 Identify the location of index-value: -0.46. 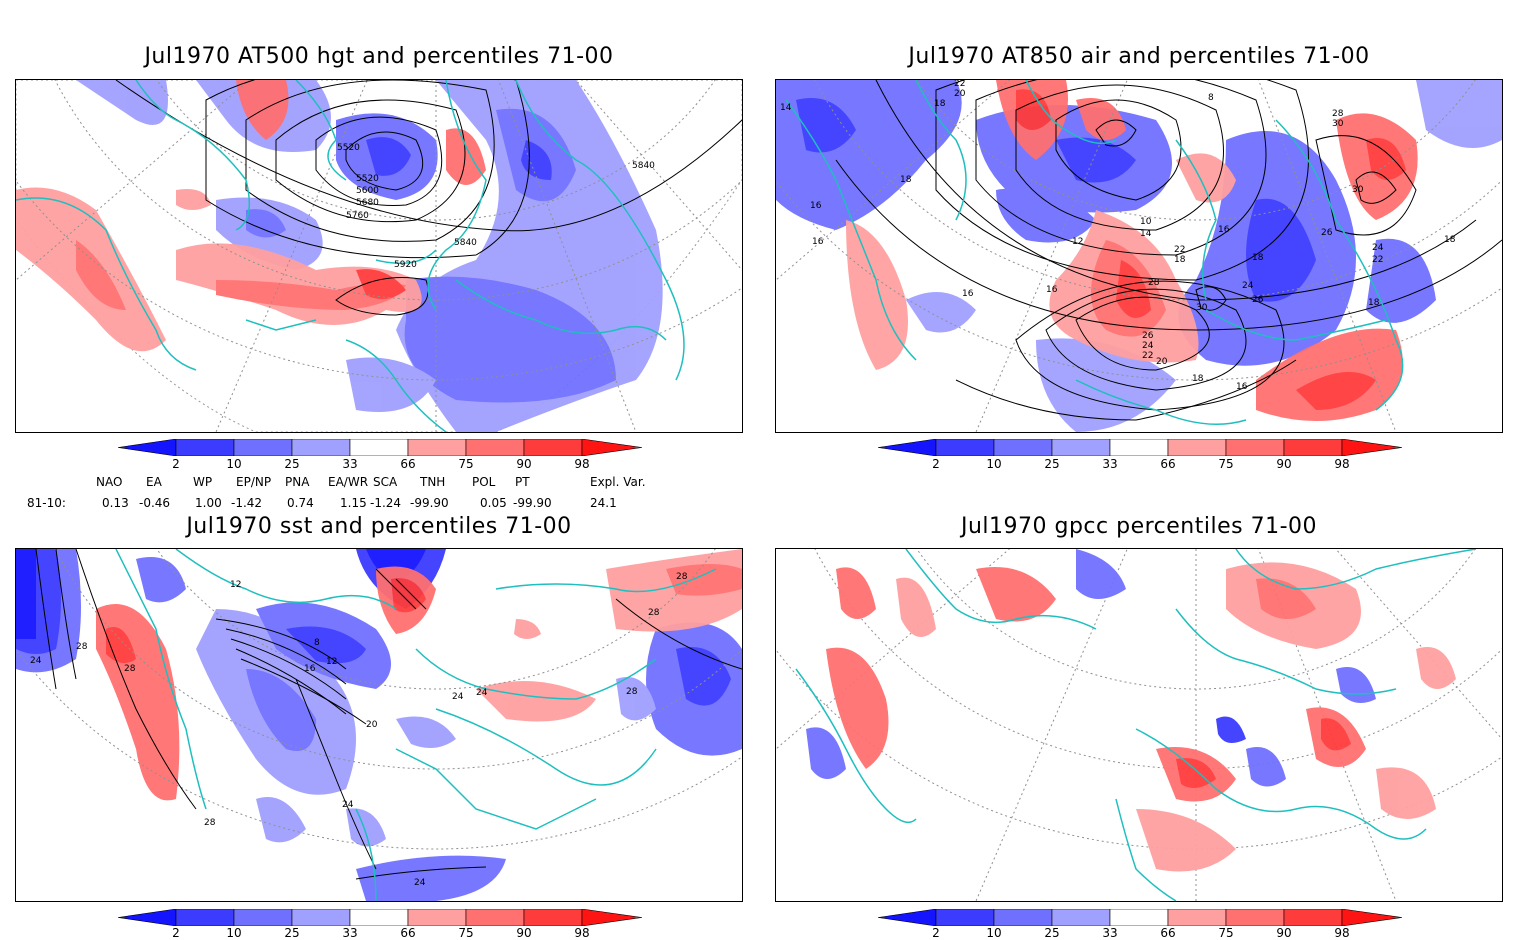
(155, 503).